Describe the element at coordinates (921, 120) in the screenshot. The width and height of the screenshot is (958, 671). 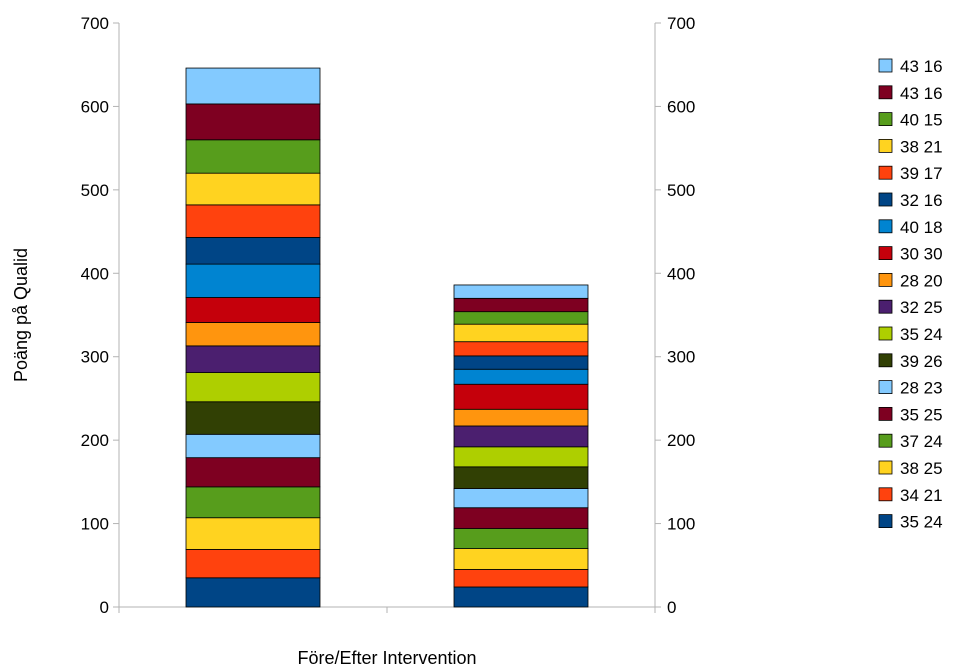
I see `legend-label: 40 15` at that location.